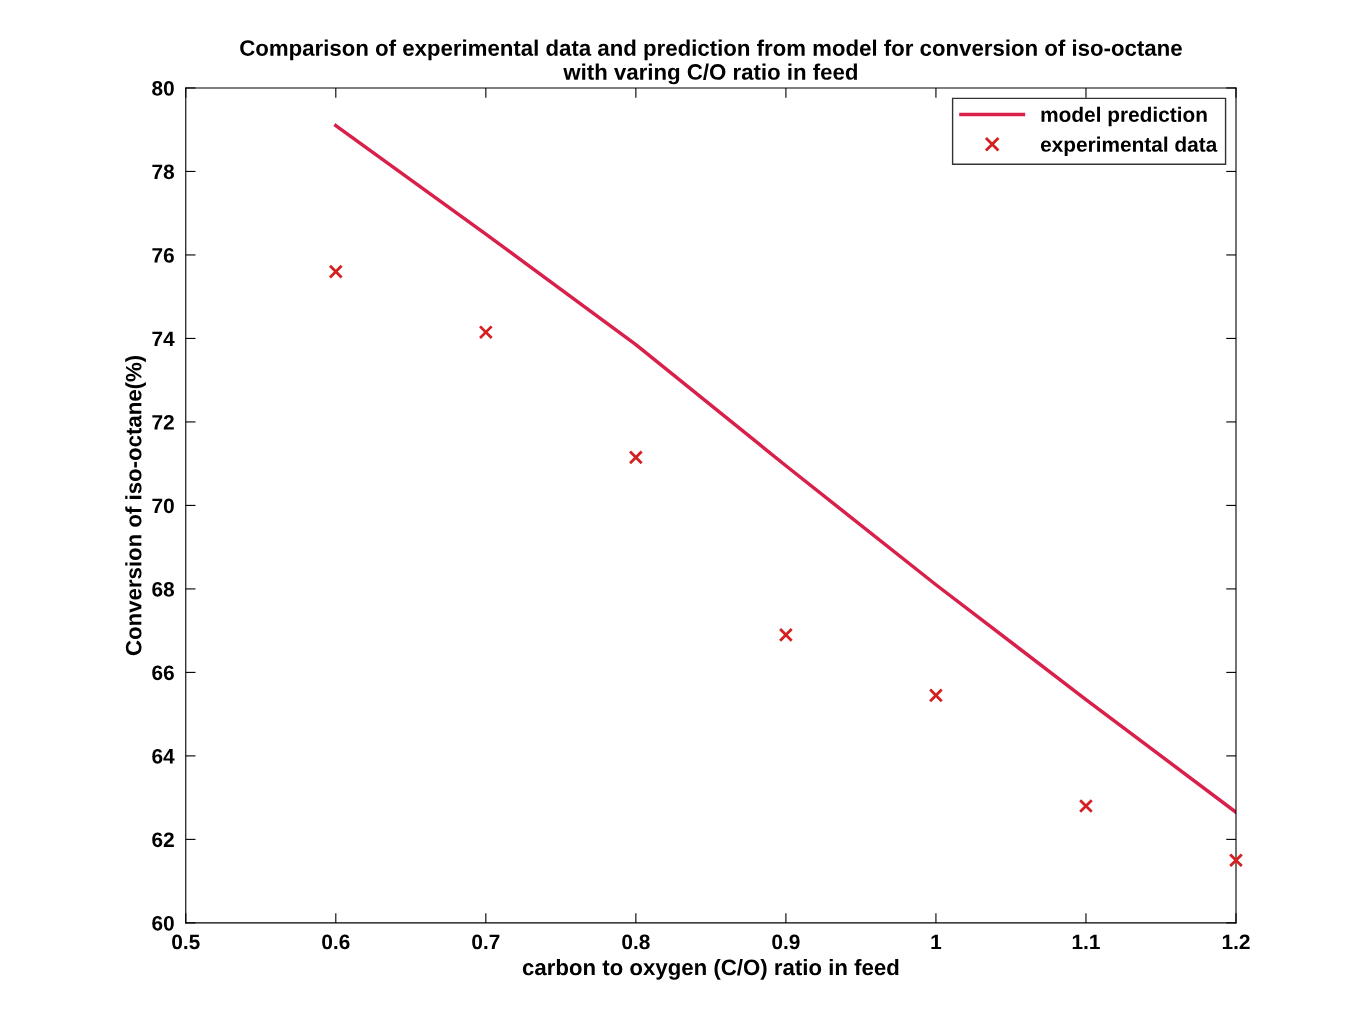 Image resolution: width=1356 pixels, height=1030 pixels. Describe the element at coordinates (786, 942) in the screenshot. I see `x-tick-label: 0.9` at that location.